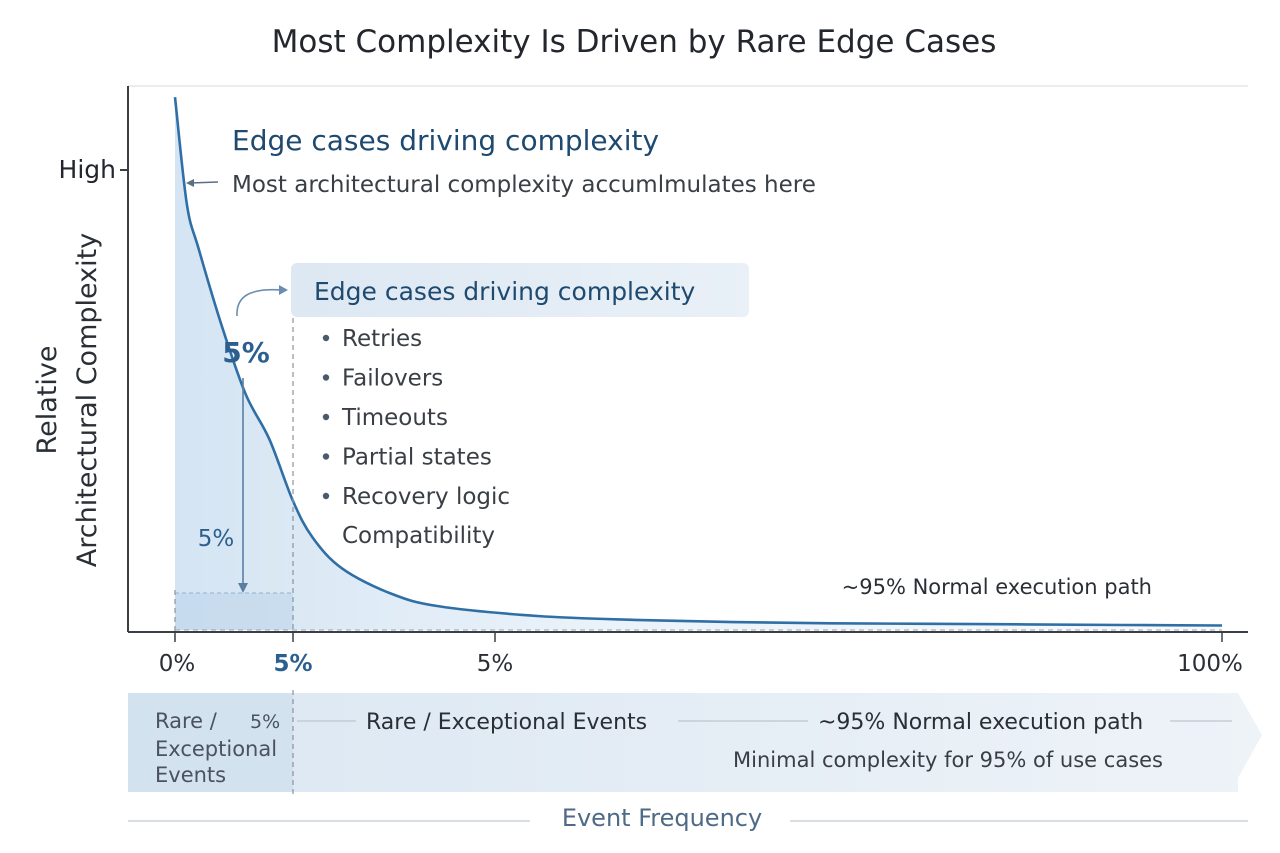 This screenshot has width=1280, height=853. What do you see at coordinates (392, 379) in the screenshot?
I see `edge-cases-list-item: Failovers` at bounding box center [392, 379].